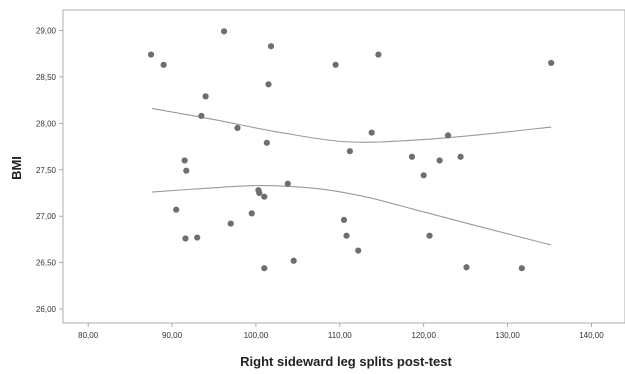  Describe the element at coordinates (46, 309) in the screenshot. I see `y-tick-label: 26,00` at that location.